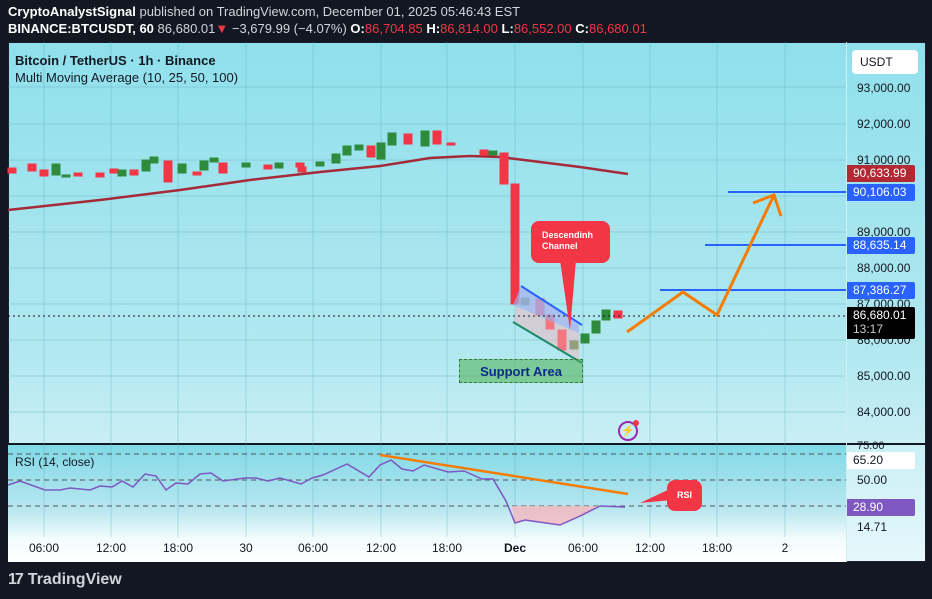 Image resolution: width=932 pixels, height=599 pixels. What do you see at coordinates (515, 548) in the screenshot?
I see `time-tick: Dec` at bounding box center [515, 548].